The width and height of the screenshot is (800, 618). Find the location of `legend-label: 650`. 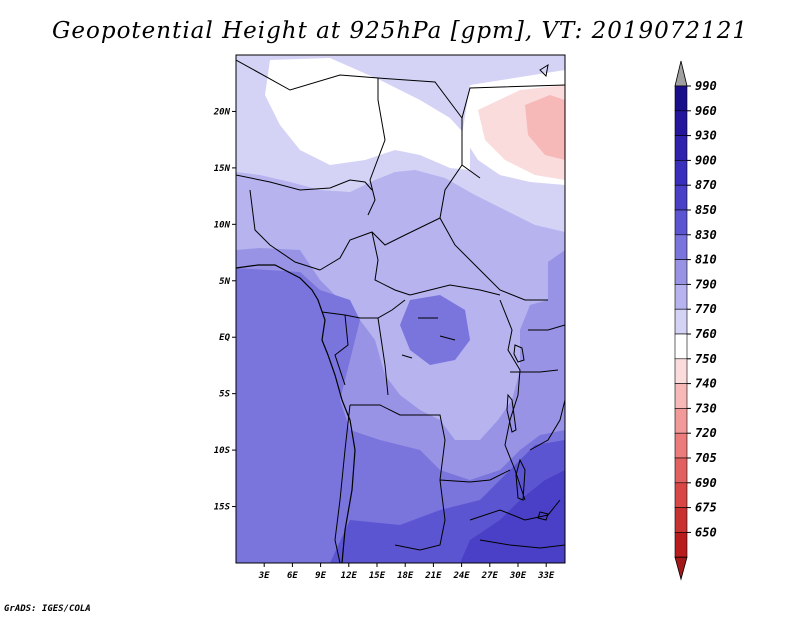

legend-label: 650 is located at coordinates (706, 532).